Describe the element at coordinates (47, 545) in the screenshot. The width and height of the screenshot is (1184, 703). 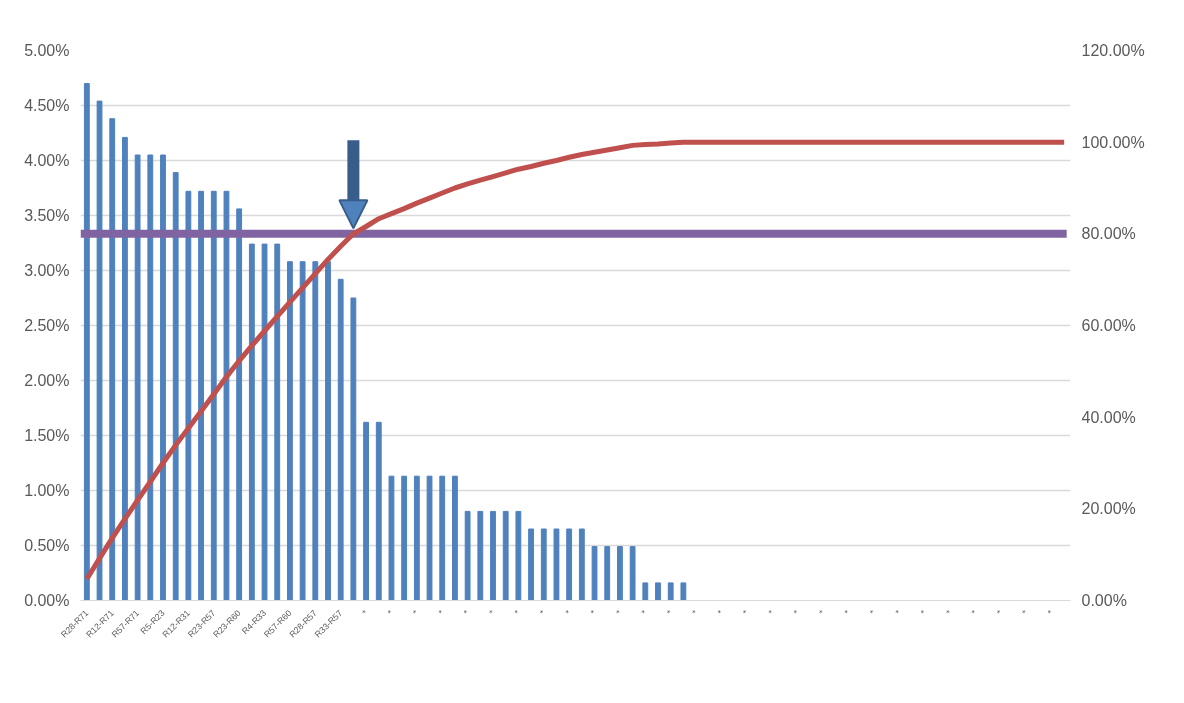
I see `y-tick-label: 0.50%` at that location.